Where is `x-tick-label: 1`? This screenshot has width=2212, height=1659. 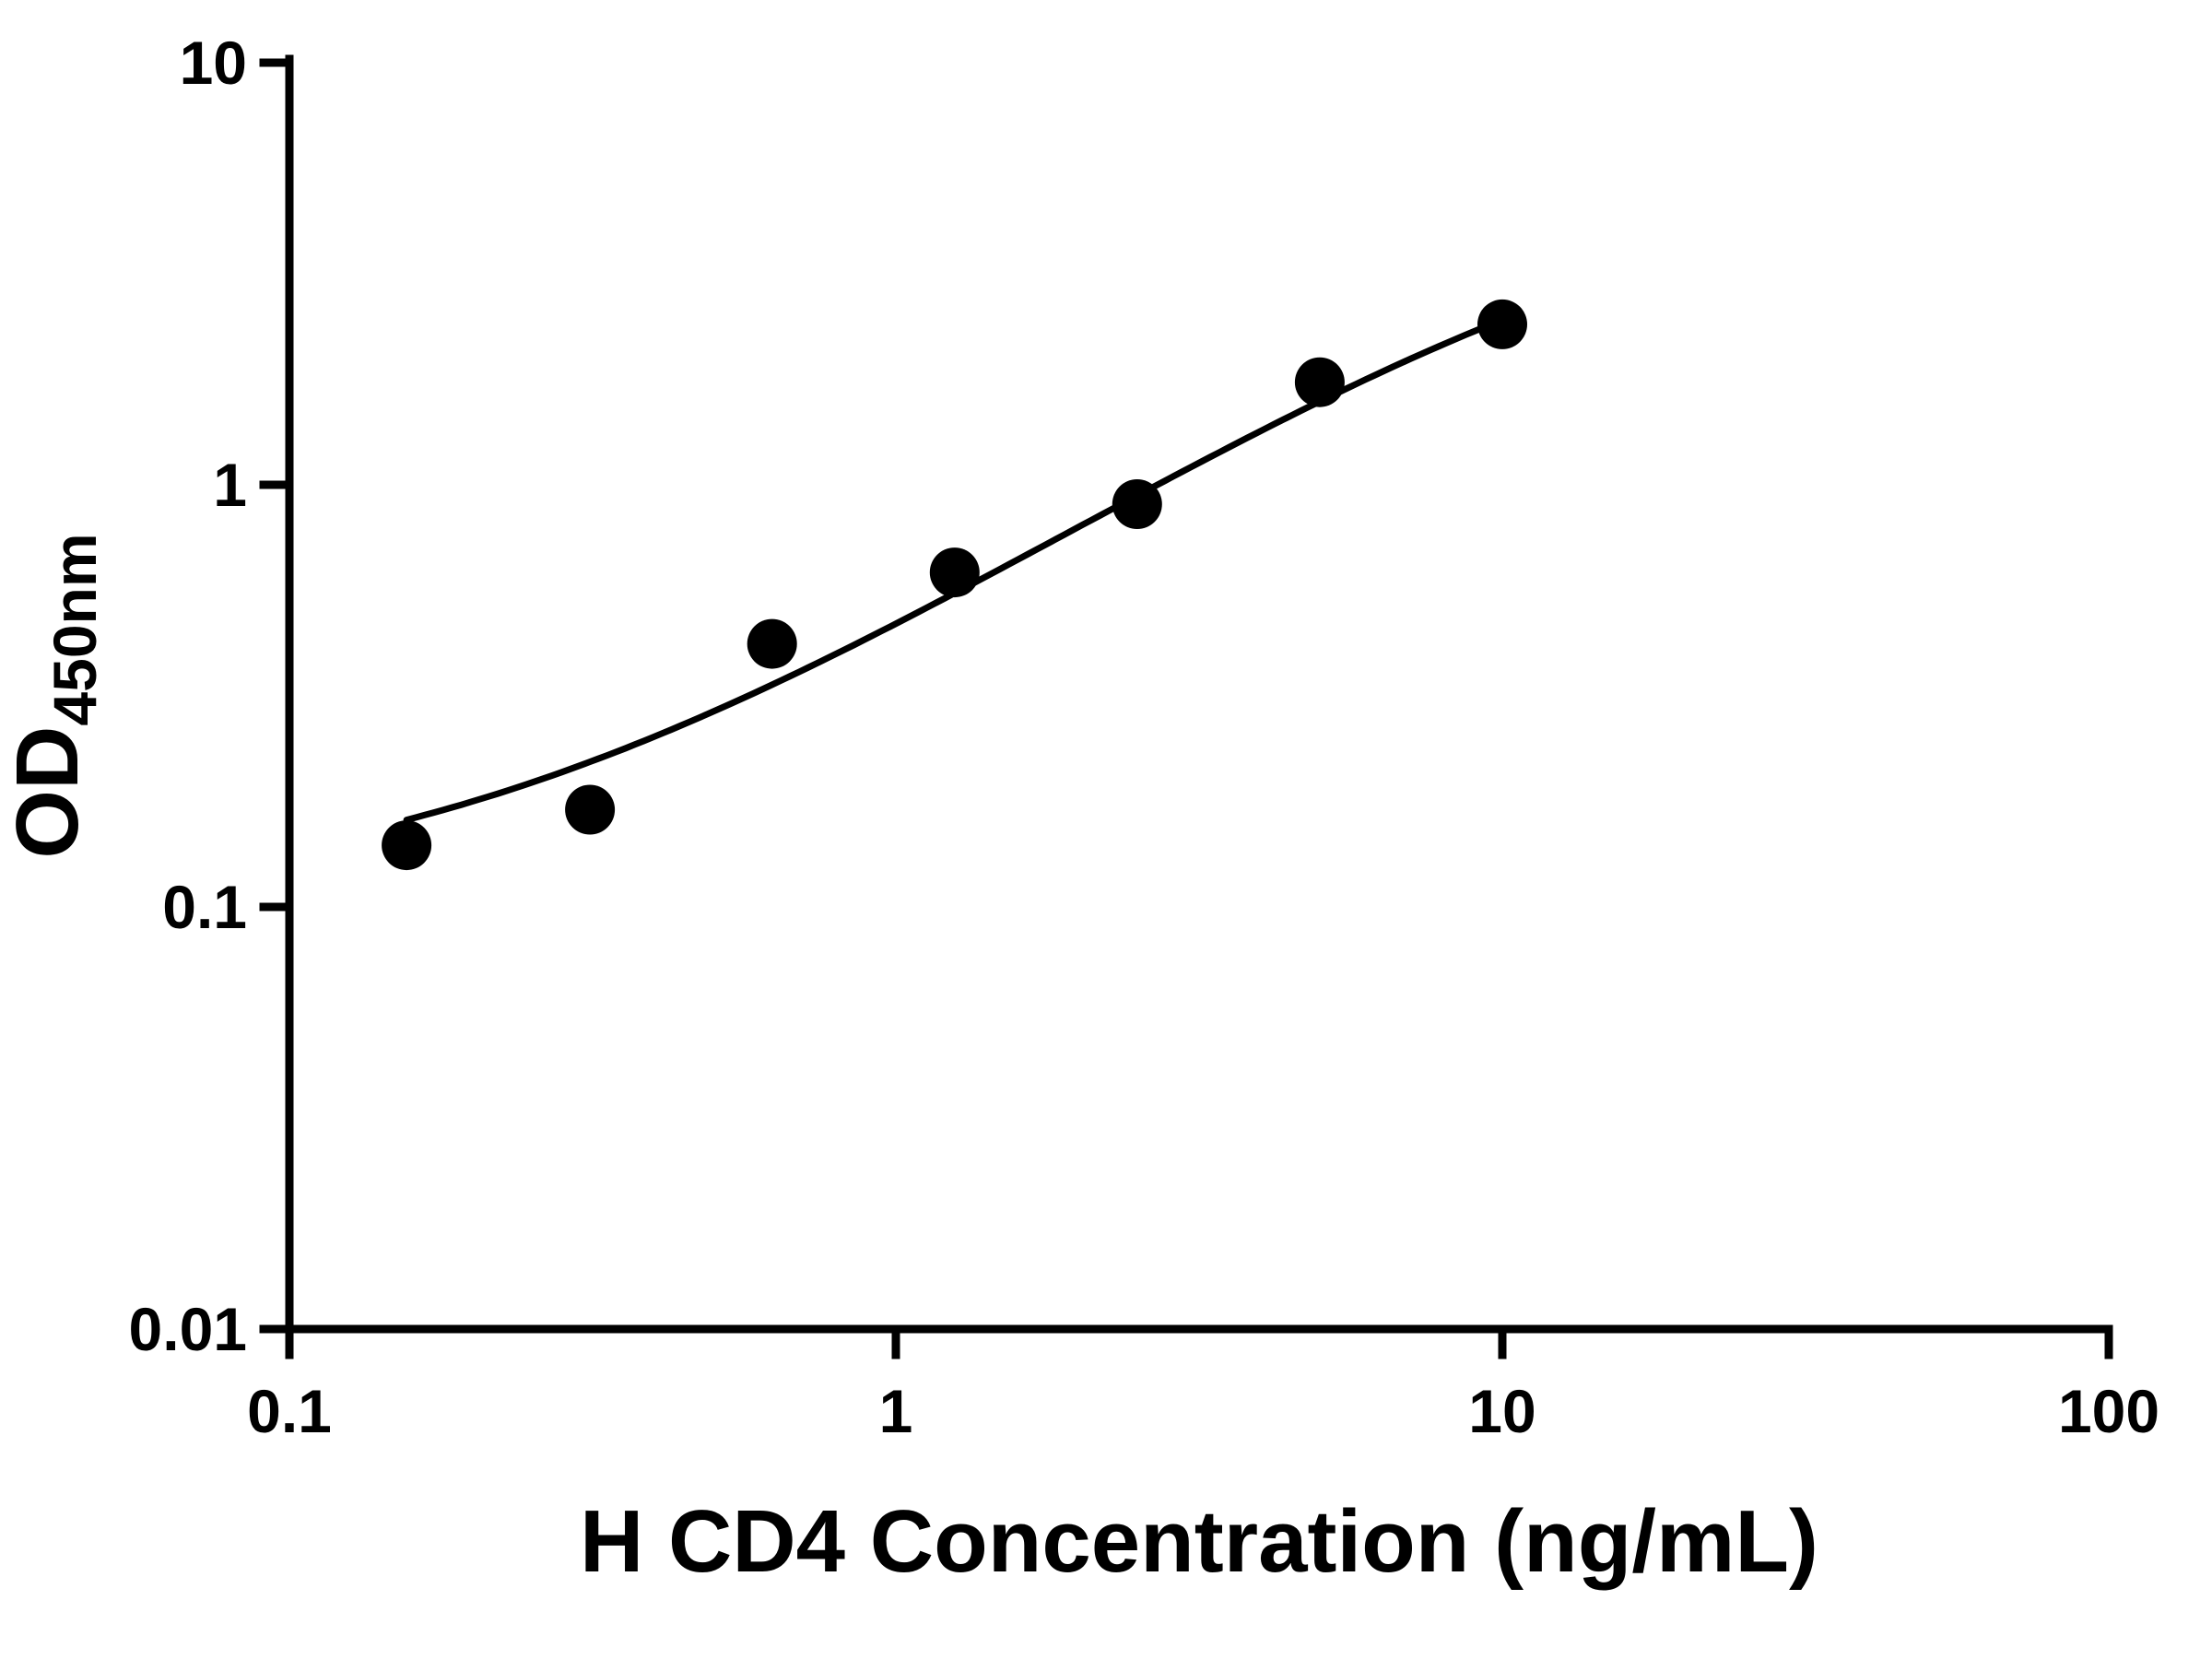 x-tick-label: 1 is located at coordinates (896, 1411).